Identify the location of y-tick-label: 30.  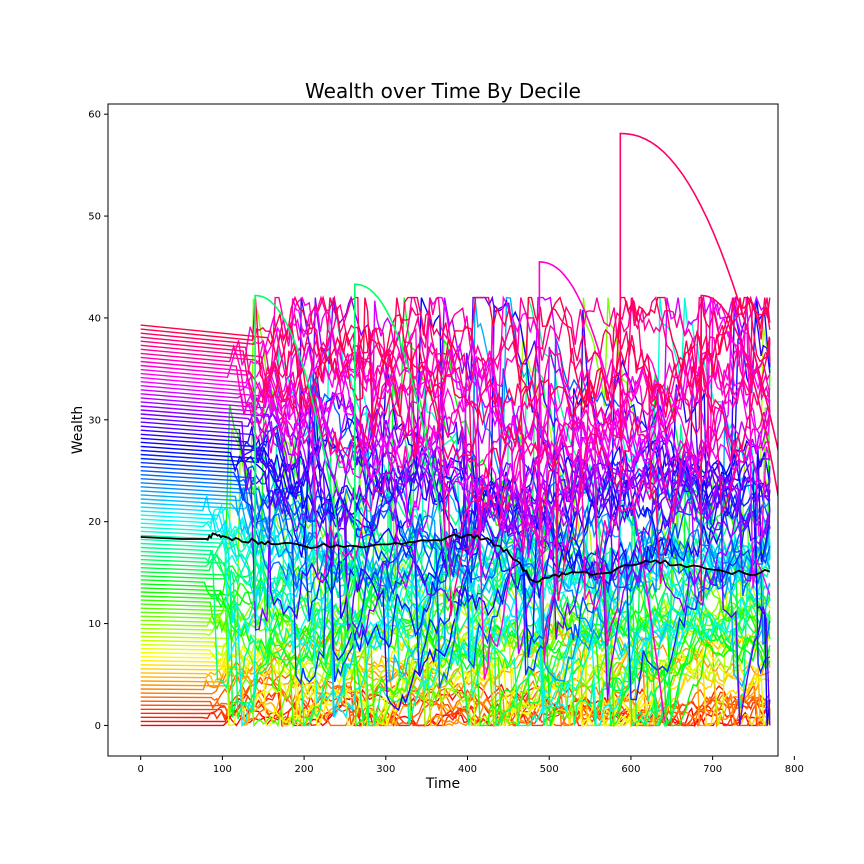
(94, 420).